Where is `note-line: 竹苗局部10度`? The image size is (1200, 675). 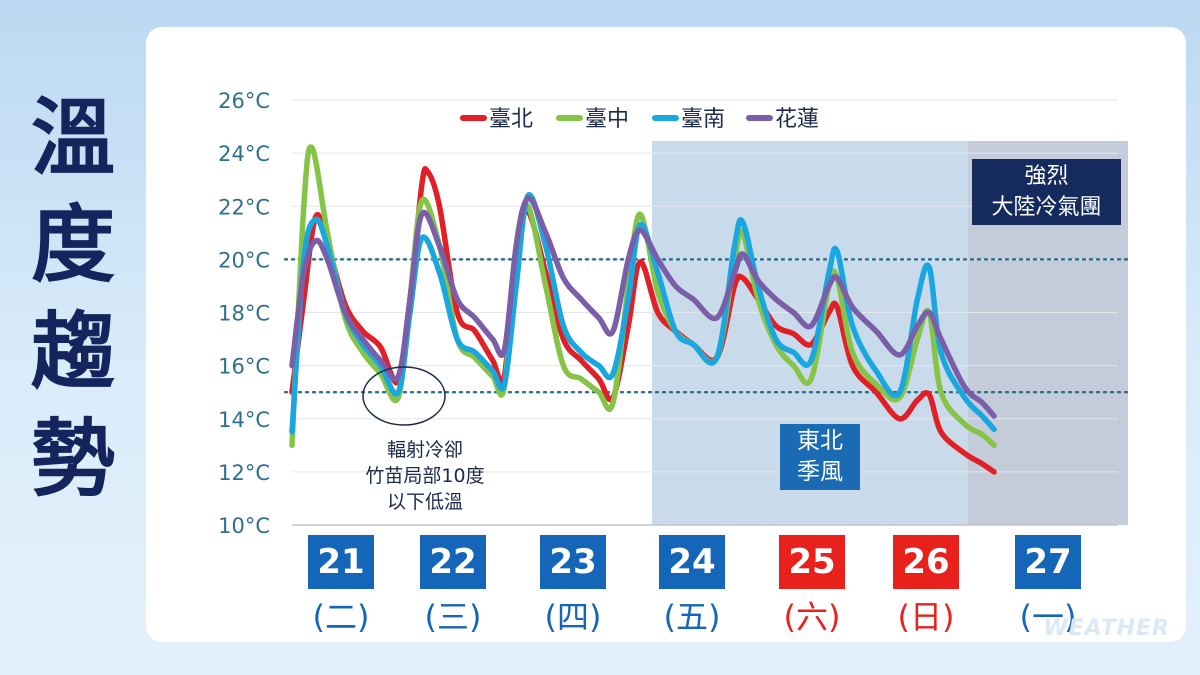
note-line: 竹苗局部10度 is located at coordinates (425, 476).